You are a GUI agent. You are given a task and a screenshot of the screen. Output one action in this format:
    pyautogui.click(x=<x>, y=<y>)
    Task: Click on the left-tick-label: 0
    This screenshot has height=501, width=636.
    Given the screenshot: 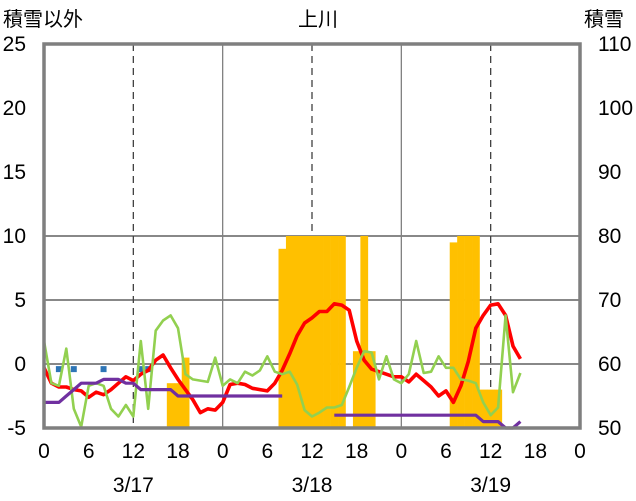 What is the action you would take?
    pyautogui.click(x=20, y=364)
    